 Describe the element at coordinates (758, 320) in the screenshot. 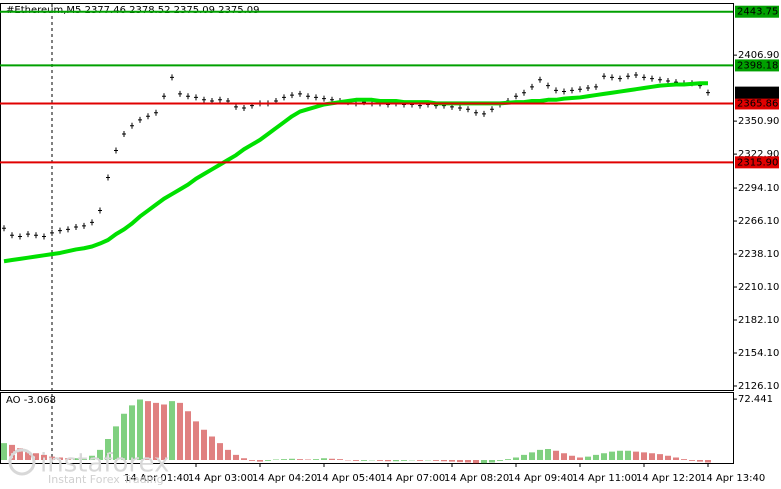

I see `y-tick-label: 2182.10` at that location.